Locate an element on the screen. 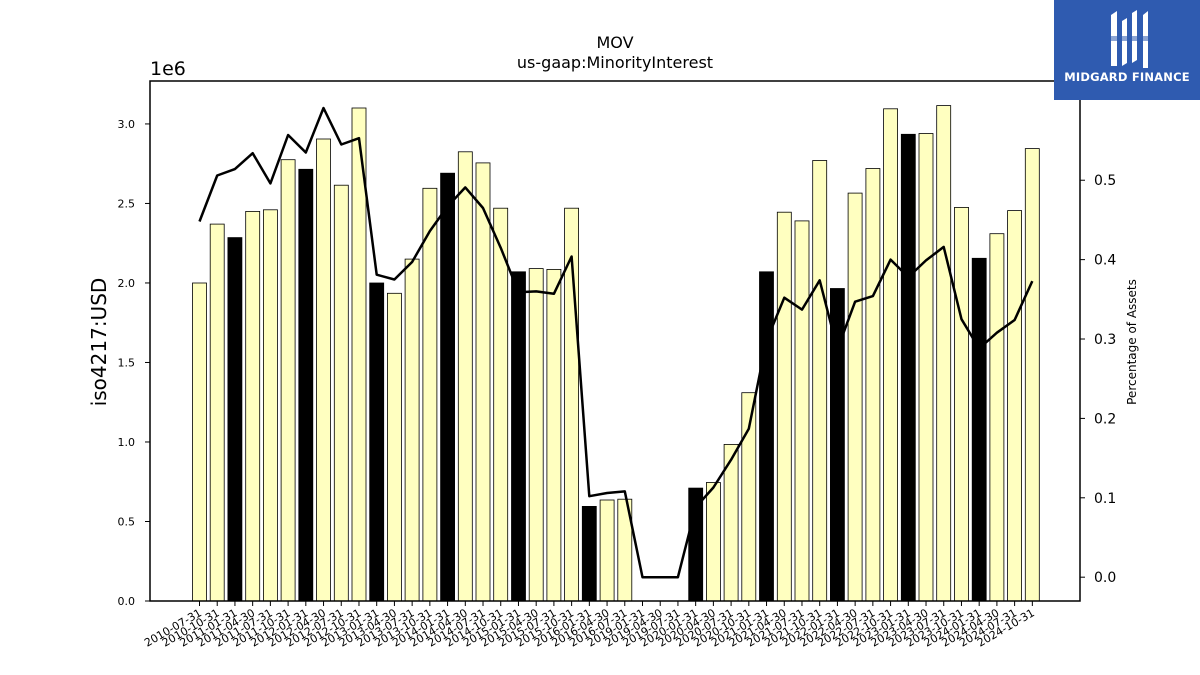 This screenshot has width=1200, height=675. y-axis-label: iso4217:USD is located at coordinates (99, 342).